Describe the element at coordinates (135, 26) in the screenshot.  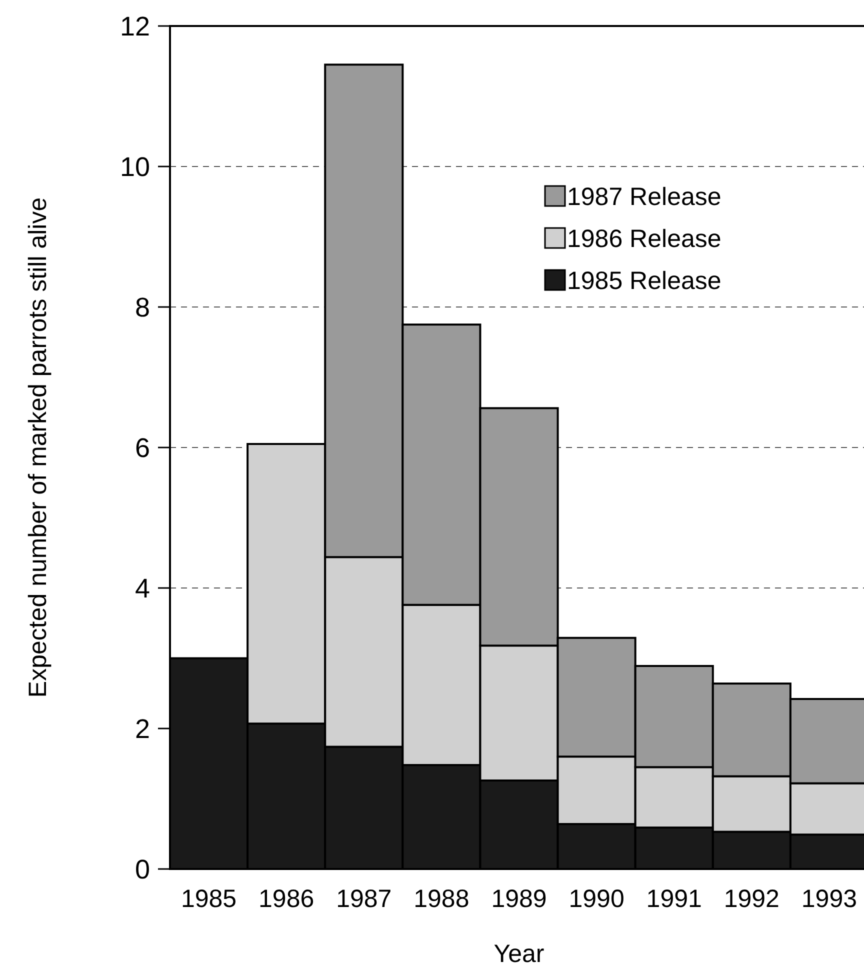
I see `y-tick-label: 12` at that location.